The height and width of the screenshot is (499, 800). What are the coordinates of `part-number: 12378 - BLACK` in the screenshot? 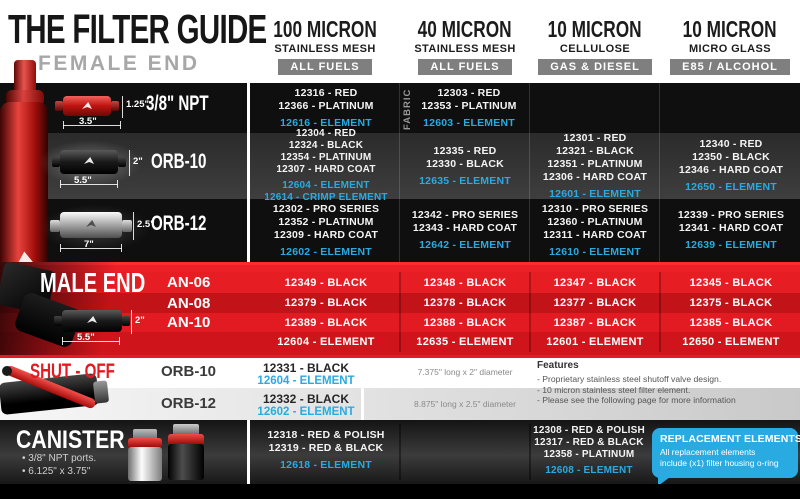 It's located at (465, 303).